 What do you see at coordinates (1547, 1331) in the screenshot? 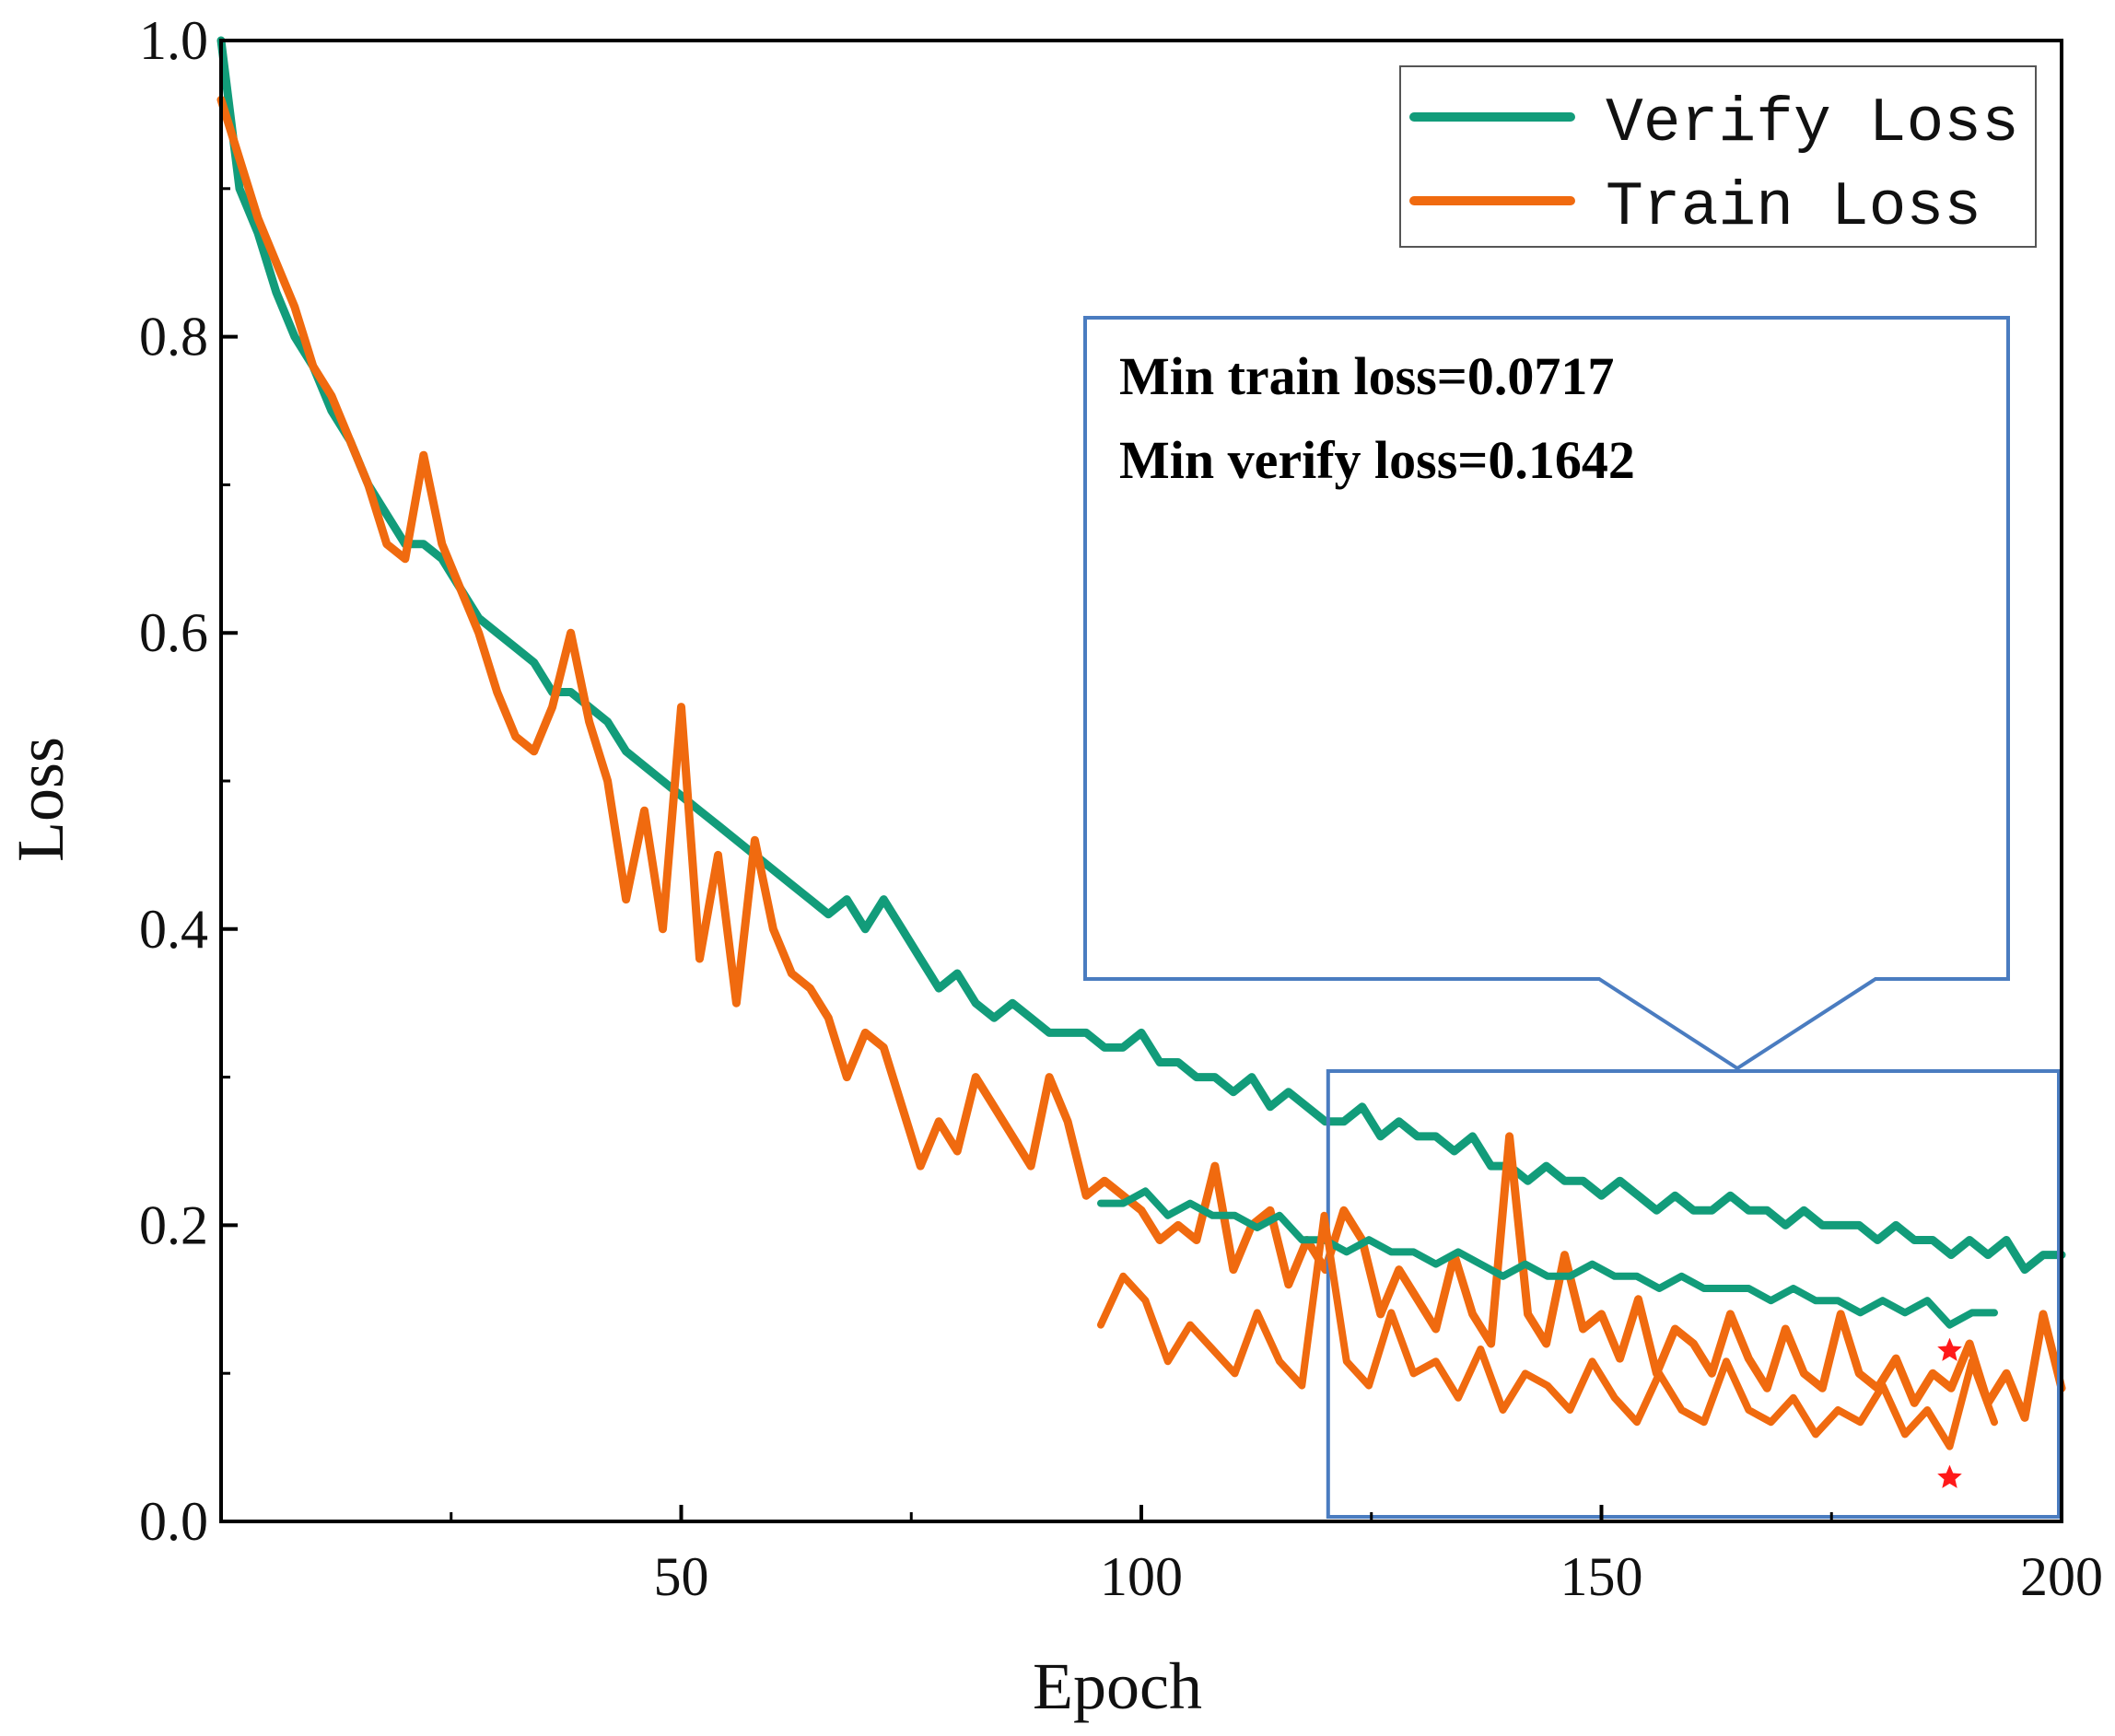
I see `inset-line-train-loss` at bounding box center [1547, 1331].